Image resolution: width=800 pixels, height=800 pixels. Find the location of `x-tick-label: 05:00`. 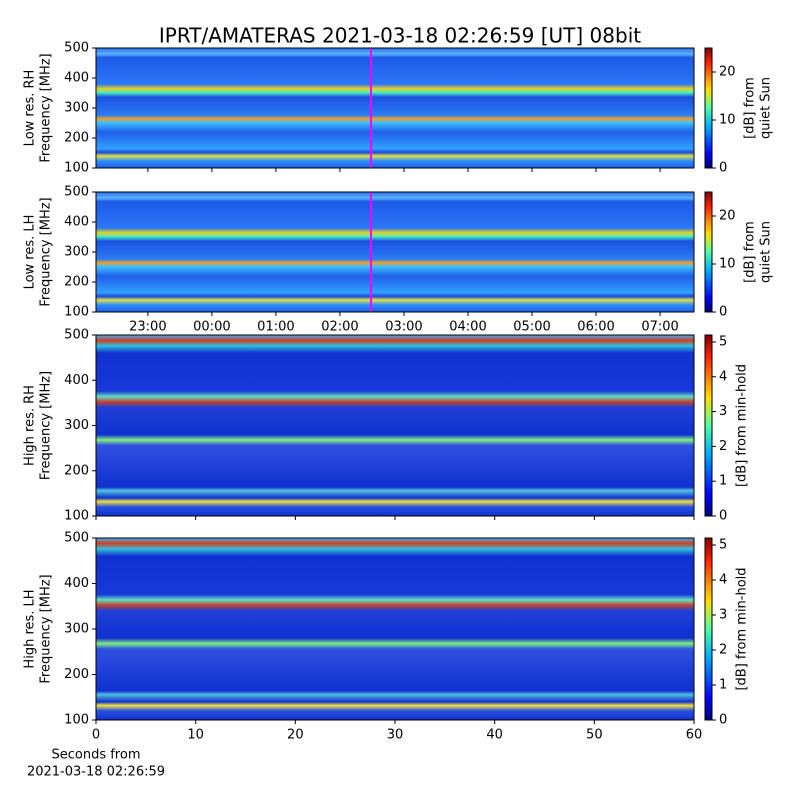

x-tick-label: 05:00 is located at coordinates (531, 327).